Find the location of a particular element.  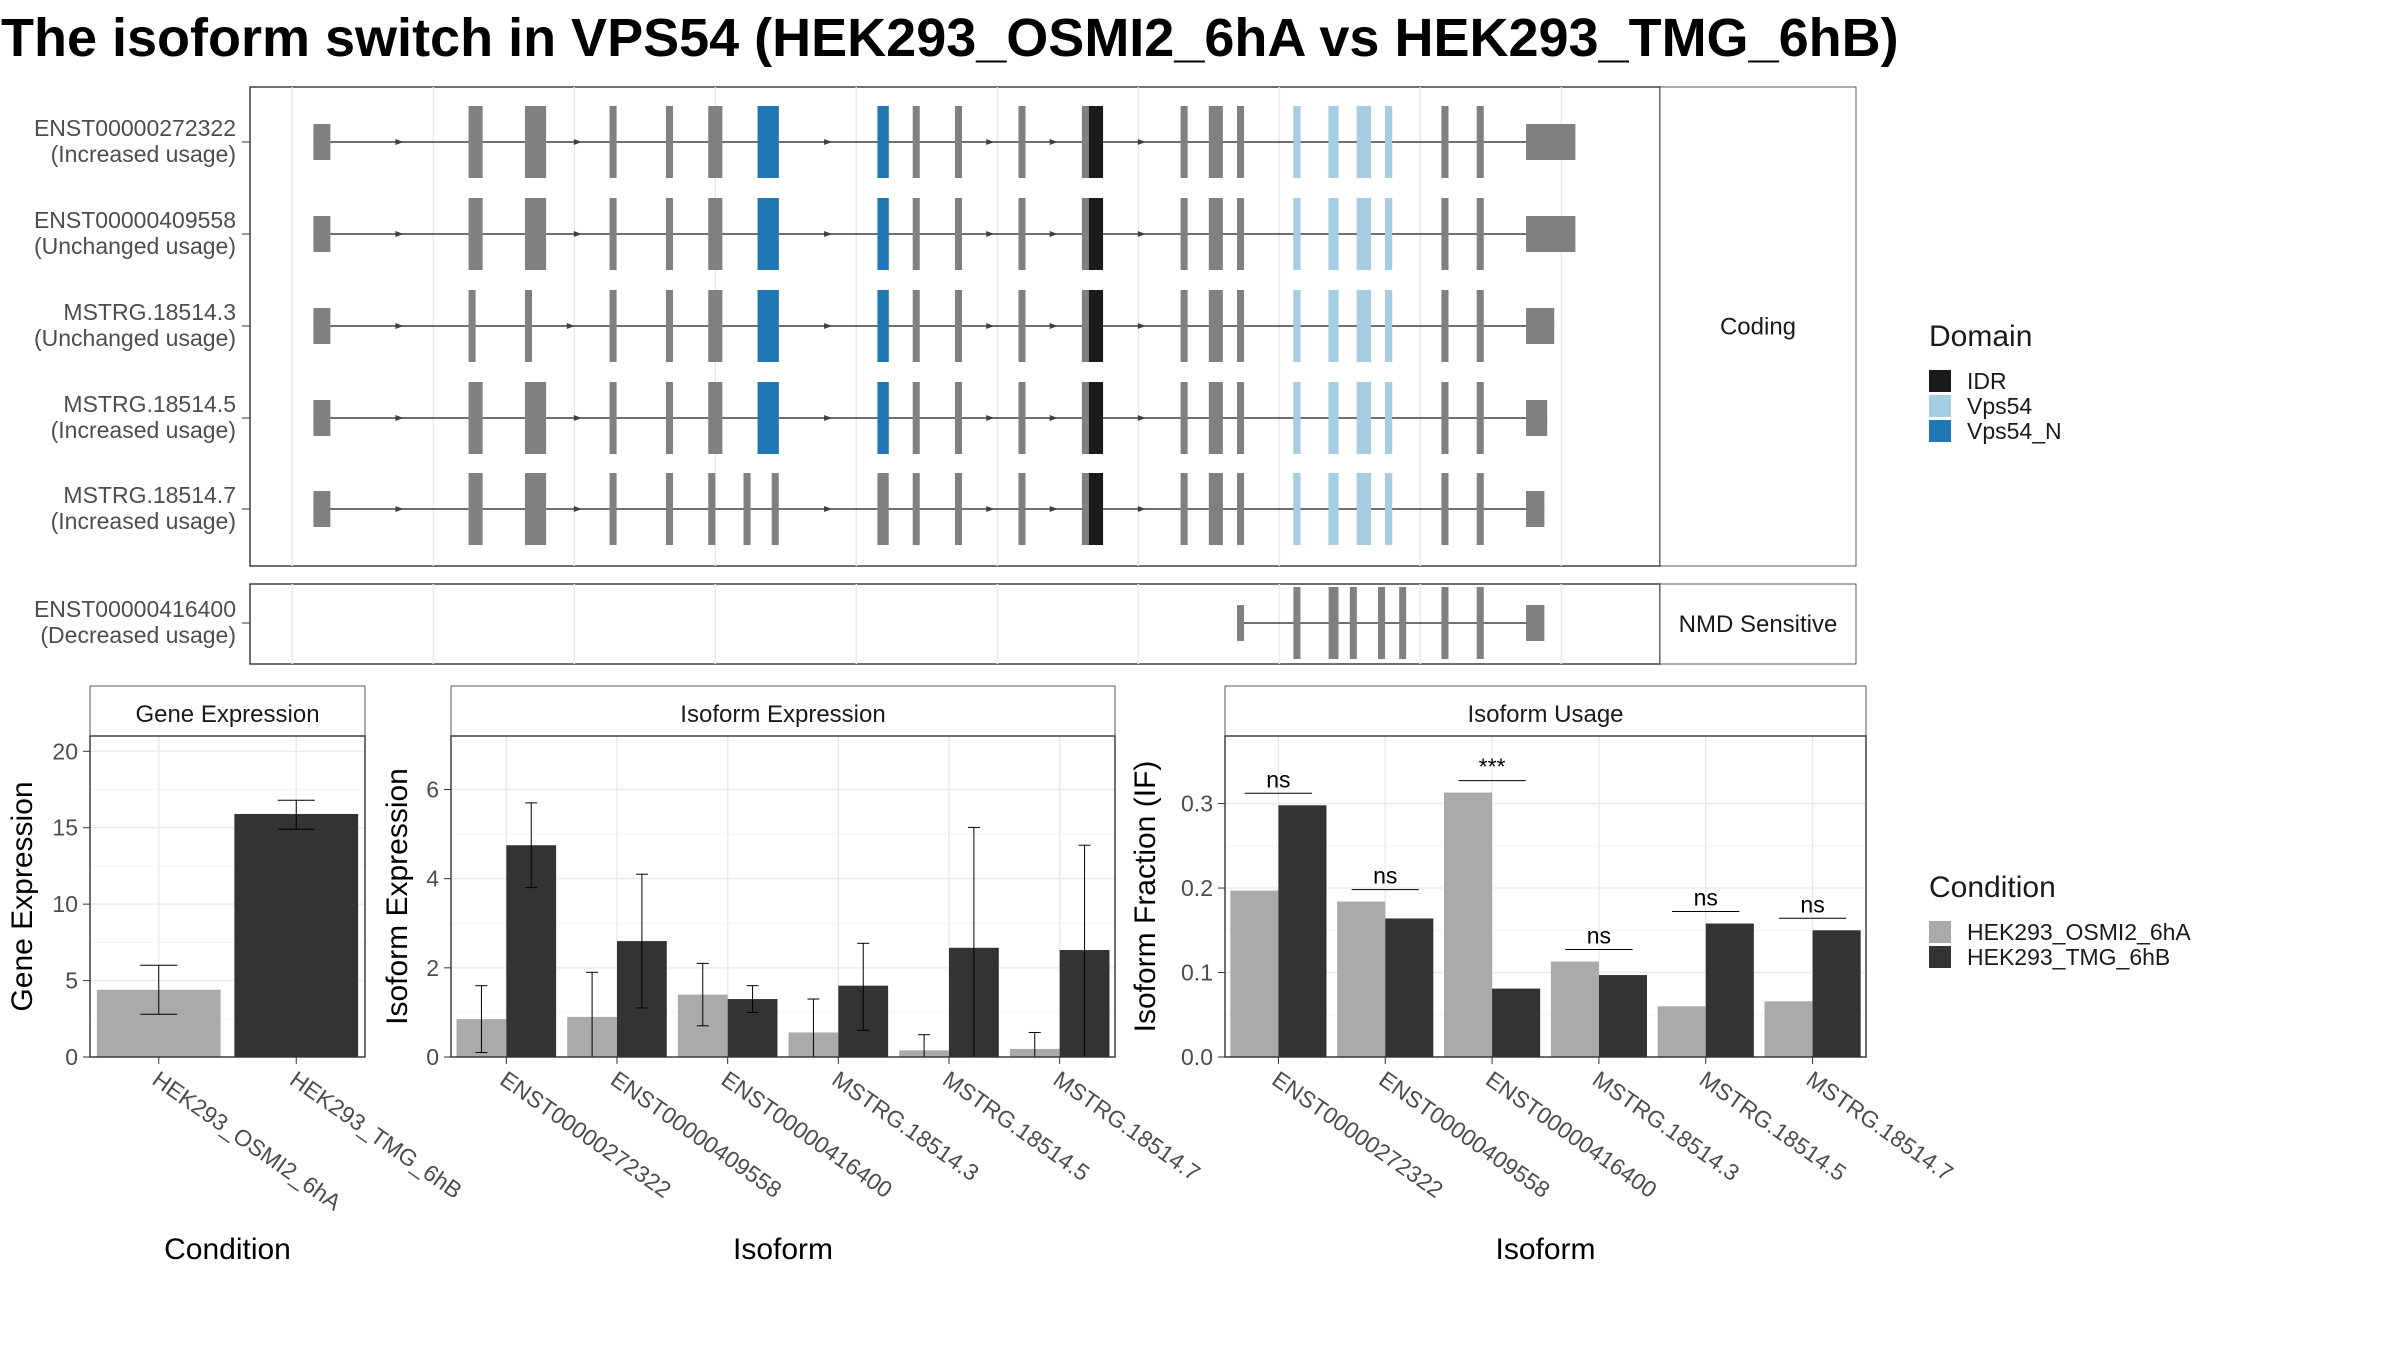

panel-title: Isoform Expression is located at coordinates (782, 714).